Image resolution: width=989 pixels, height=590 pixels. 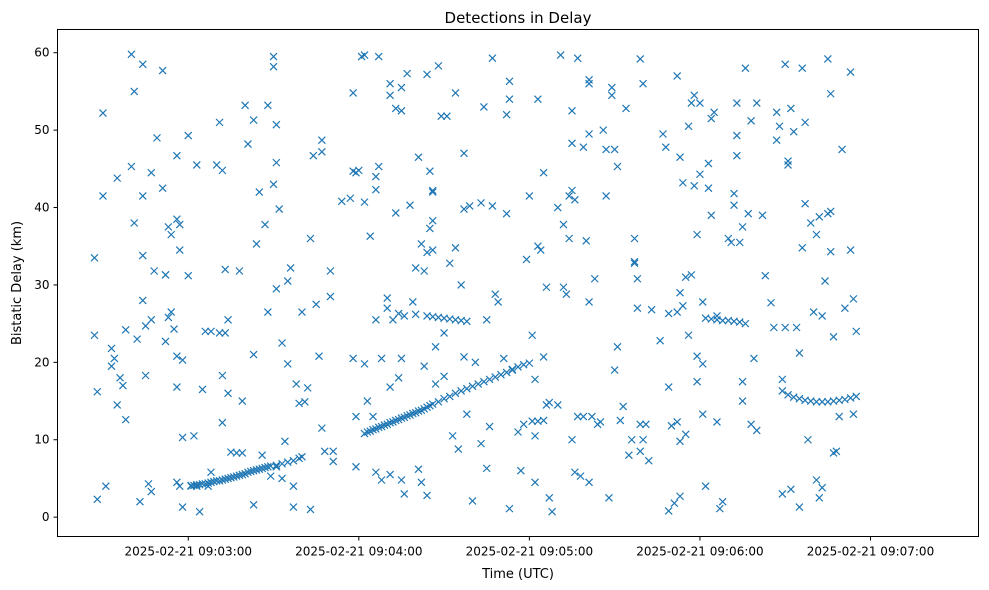 I want to click on chart-title: Detections in Delay, so click(x=518, y=18).